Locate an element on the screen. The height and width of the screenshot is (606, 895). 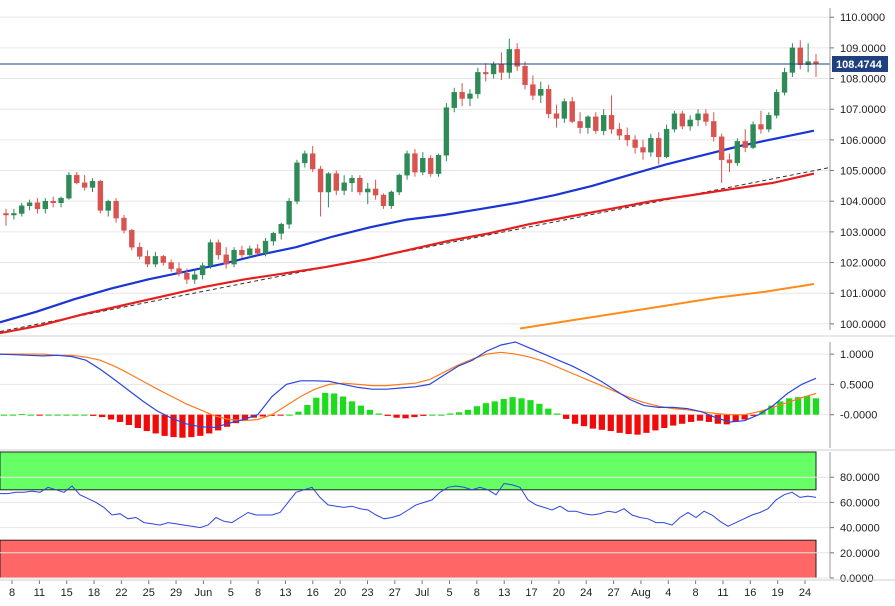
rsi-tick-label: 60.0000 is located at coordinates (860, 503).